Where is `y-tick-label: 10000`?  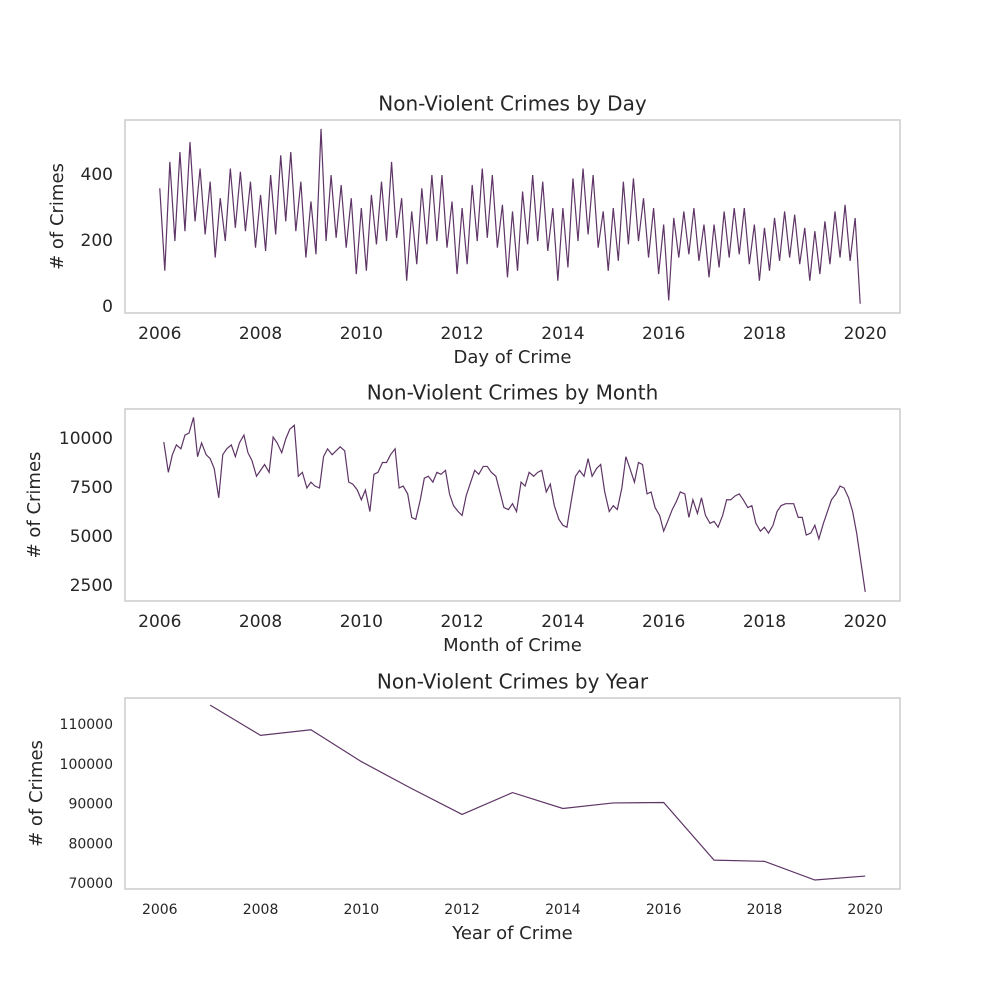 y-tick-label: 10000 is located at coordinates (86, 439).